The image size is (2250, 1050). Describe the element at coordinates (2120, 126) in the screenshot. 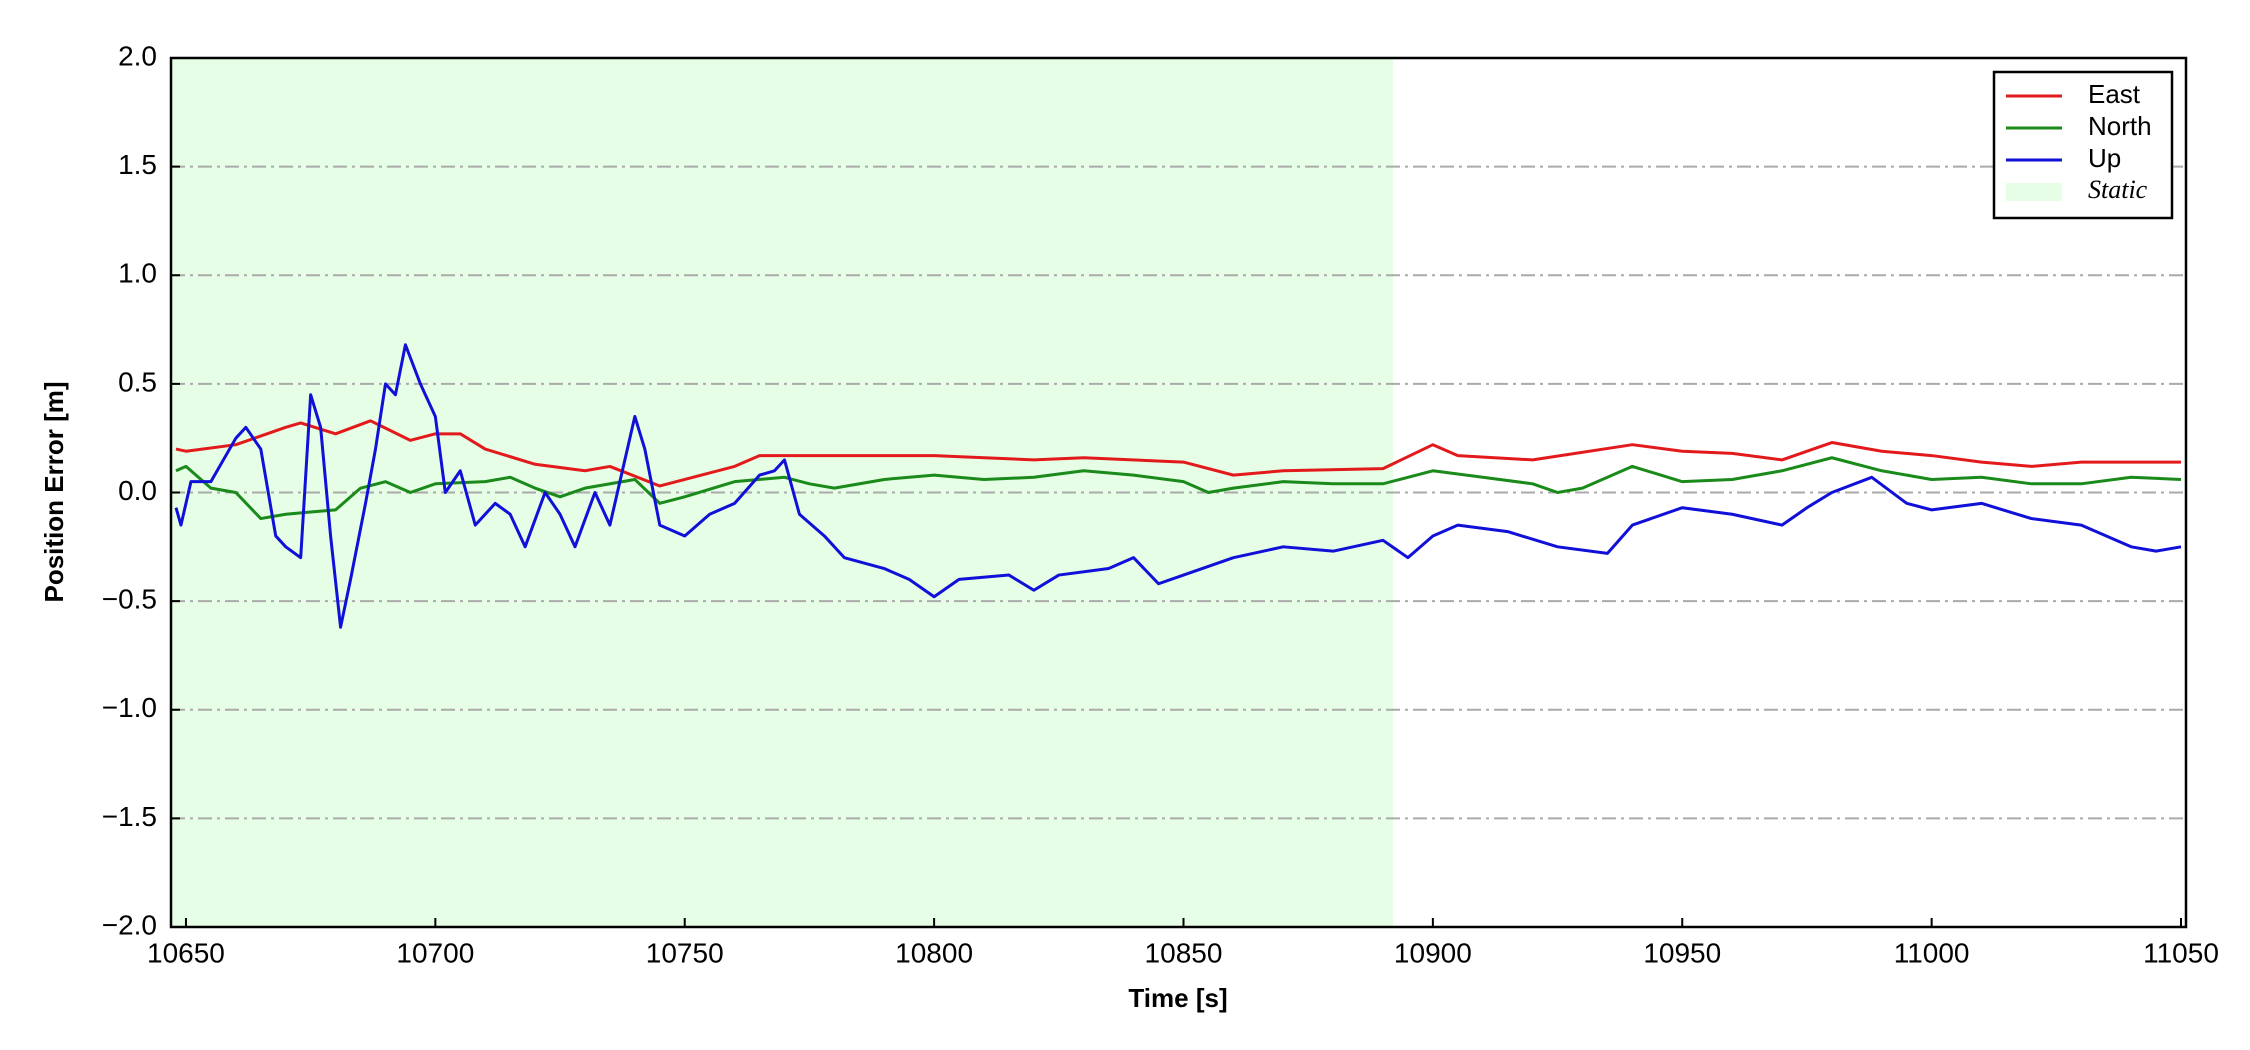

I see `legend-label: North` at that location.